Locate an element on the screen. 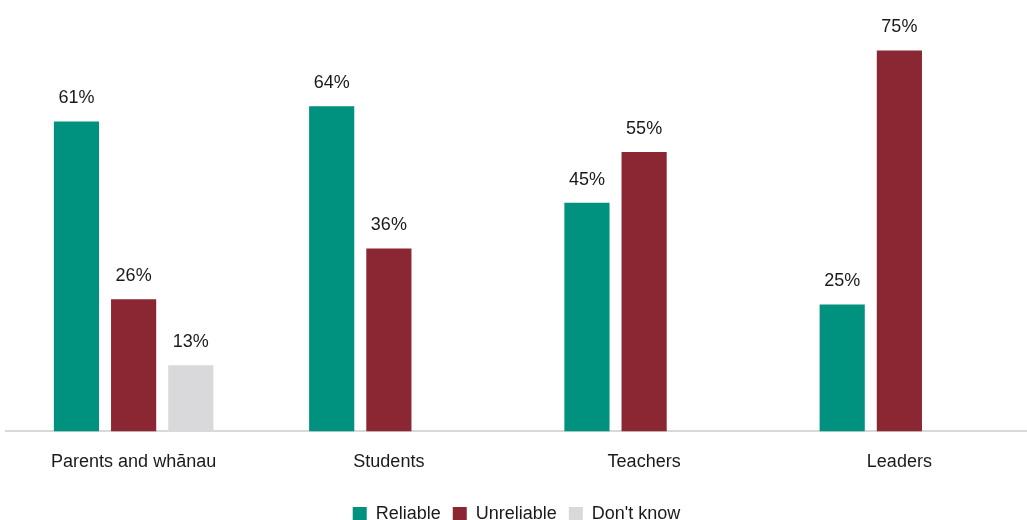 Image resolution: width=1027 pixels, height=520 pixels. legend-label: Don't know is located at coordinates (636, 511).